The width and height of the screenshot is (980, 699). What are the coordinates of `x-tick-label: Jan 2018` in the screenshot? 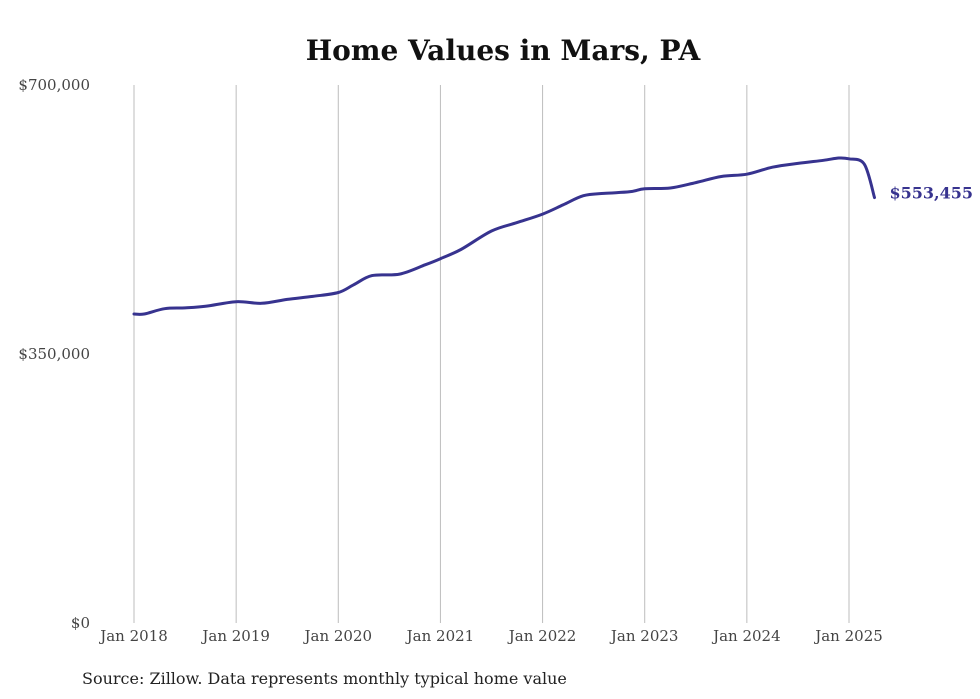 It's located at (133, 636).